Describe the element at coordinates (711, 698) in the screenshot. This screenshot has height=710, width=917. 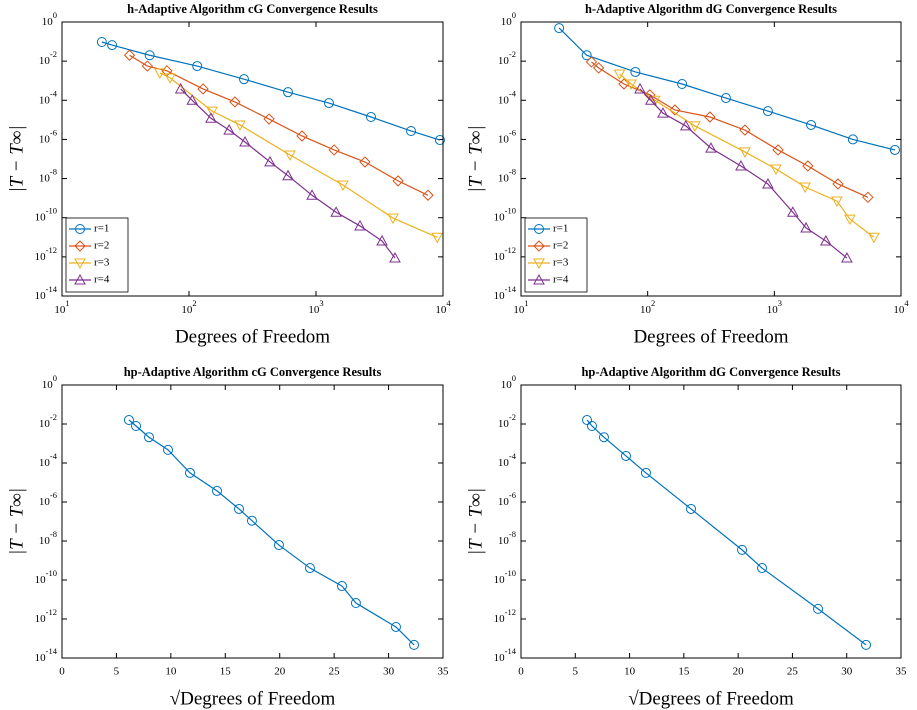
I see `x-axis-label: √Degrees of Freedom` at that location.